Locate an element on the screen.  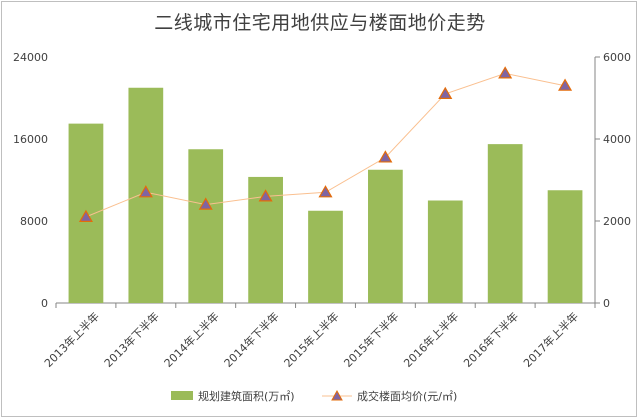
x-tick-label: 2013年下半年 is located at coordinates (131, 339).